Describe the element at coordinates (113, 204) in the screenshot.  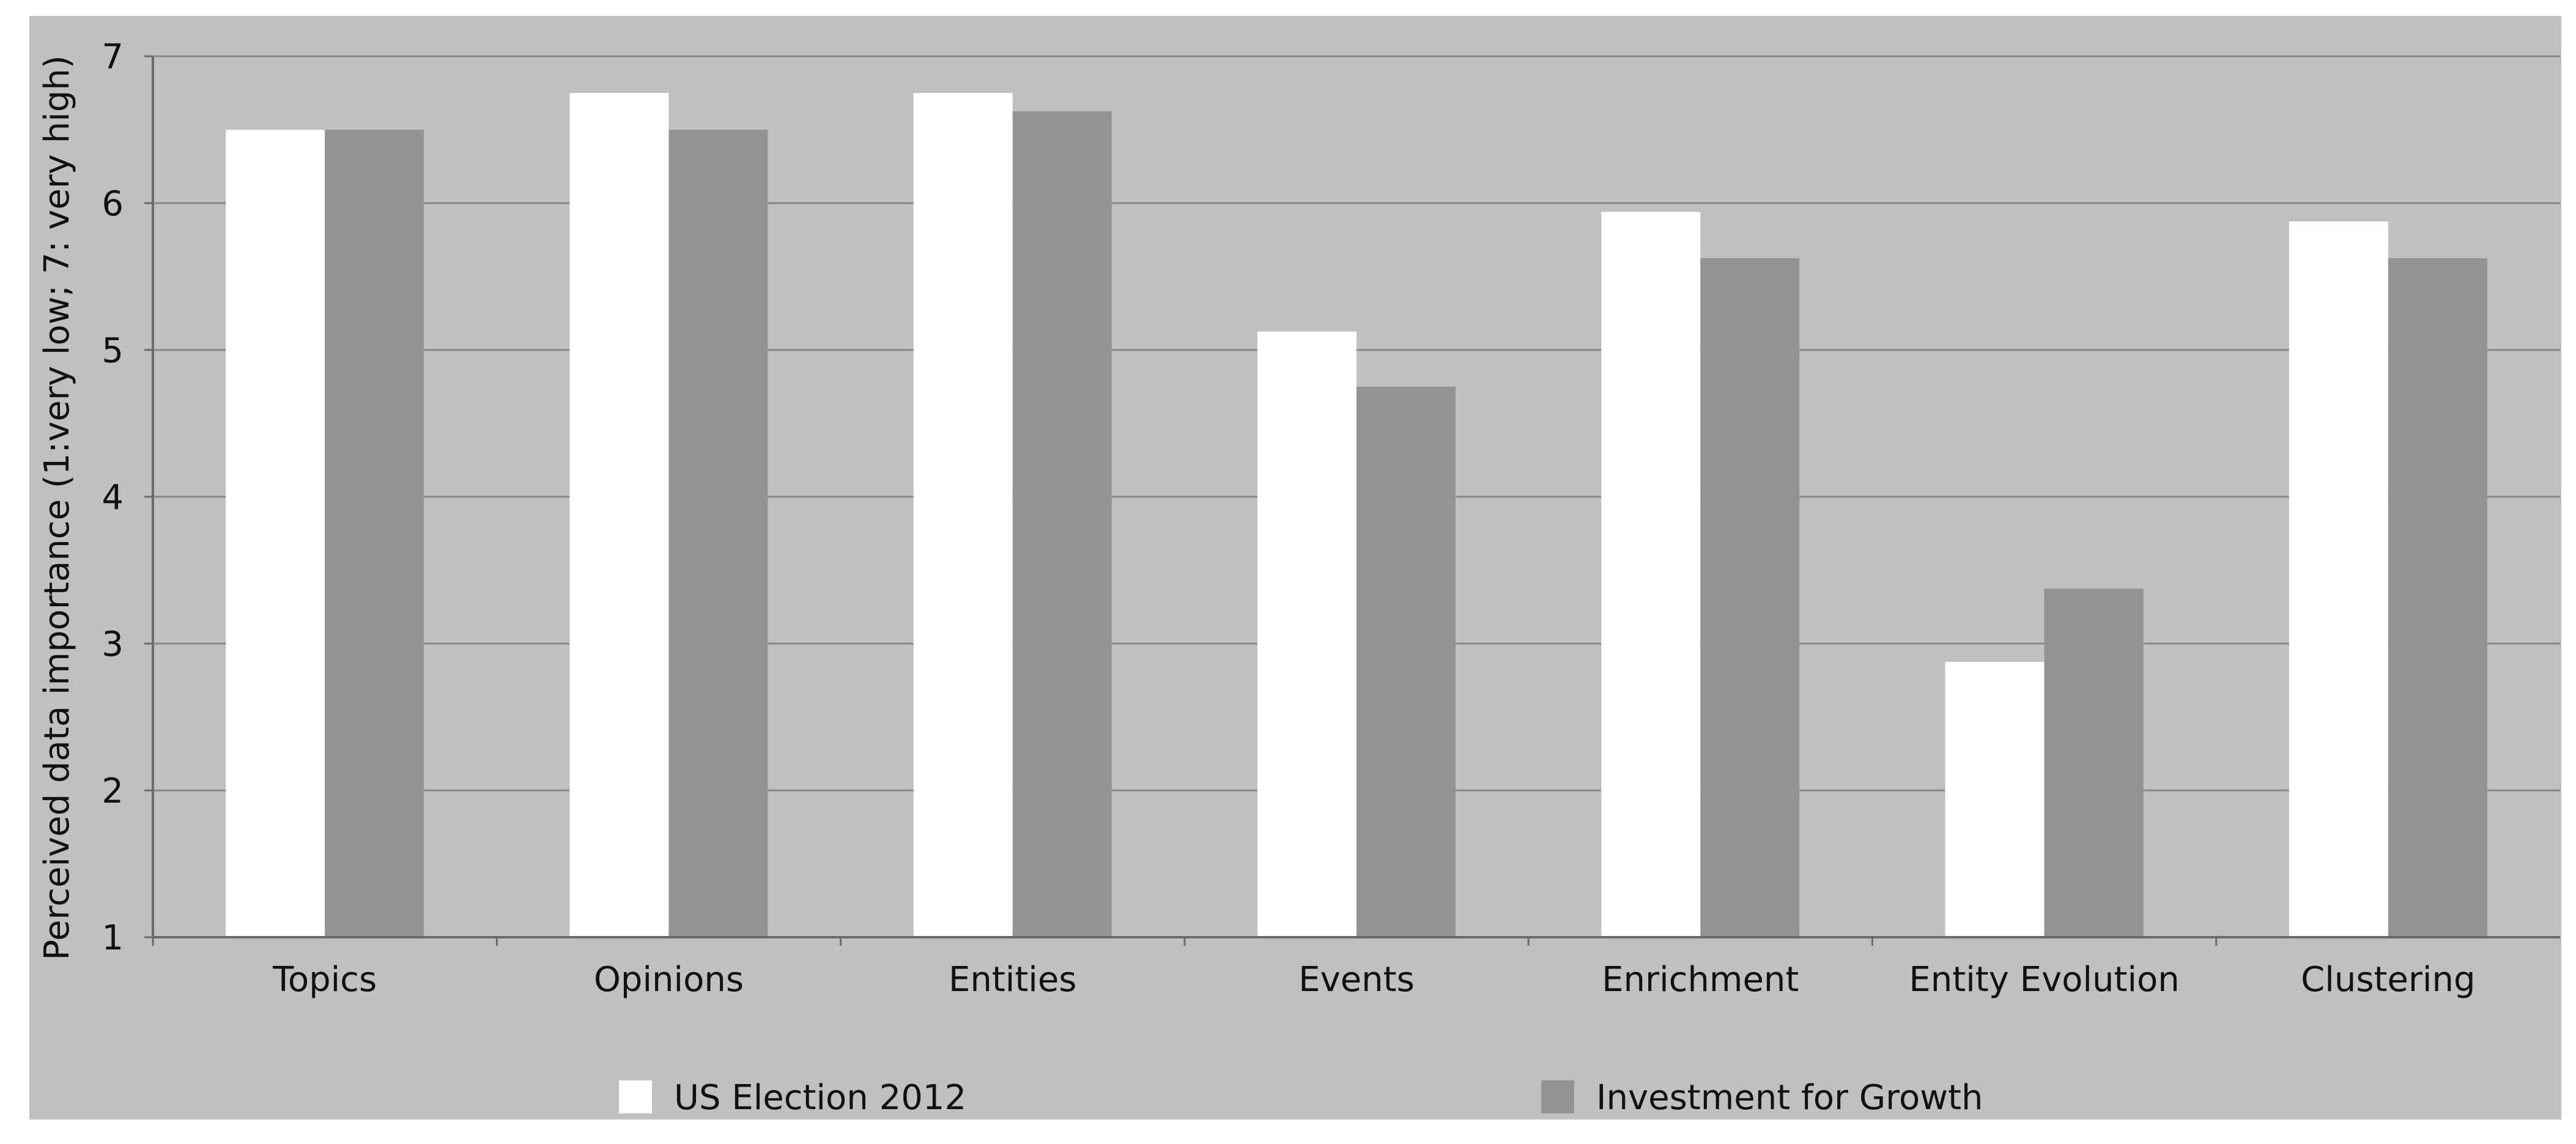
I see `y-tick-label: 6` at that location.